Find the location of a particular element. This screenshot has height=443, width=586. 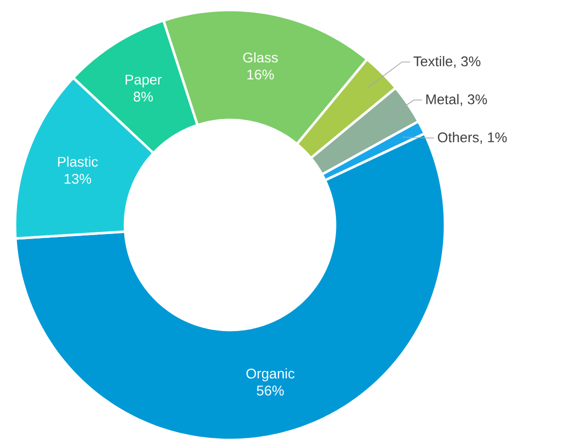

slice-label: Metal is located at coordinates (442, 99).